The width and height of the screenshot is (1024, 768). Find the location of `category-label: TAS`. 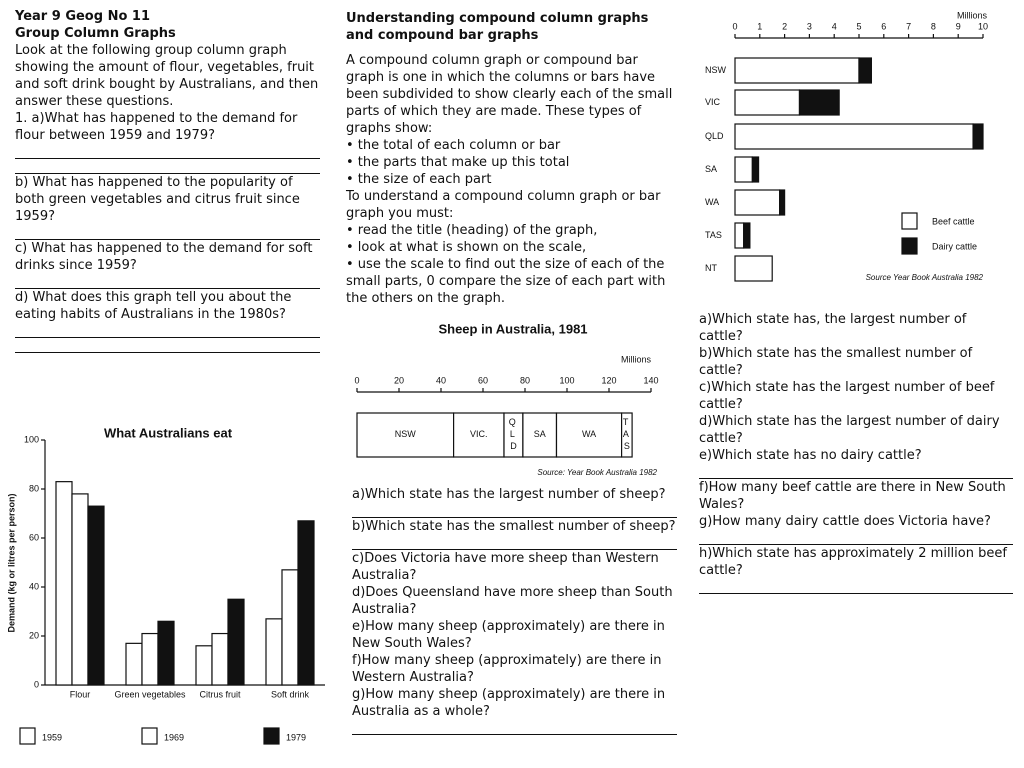

category-label: TAS is located at coordinates (713, 235).